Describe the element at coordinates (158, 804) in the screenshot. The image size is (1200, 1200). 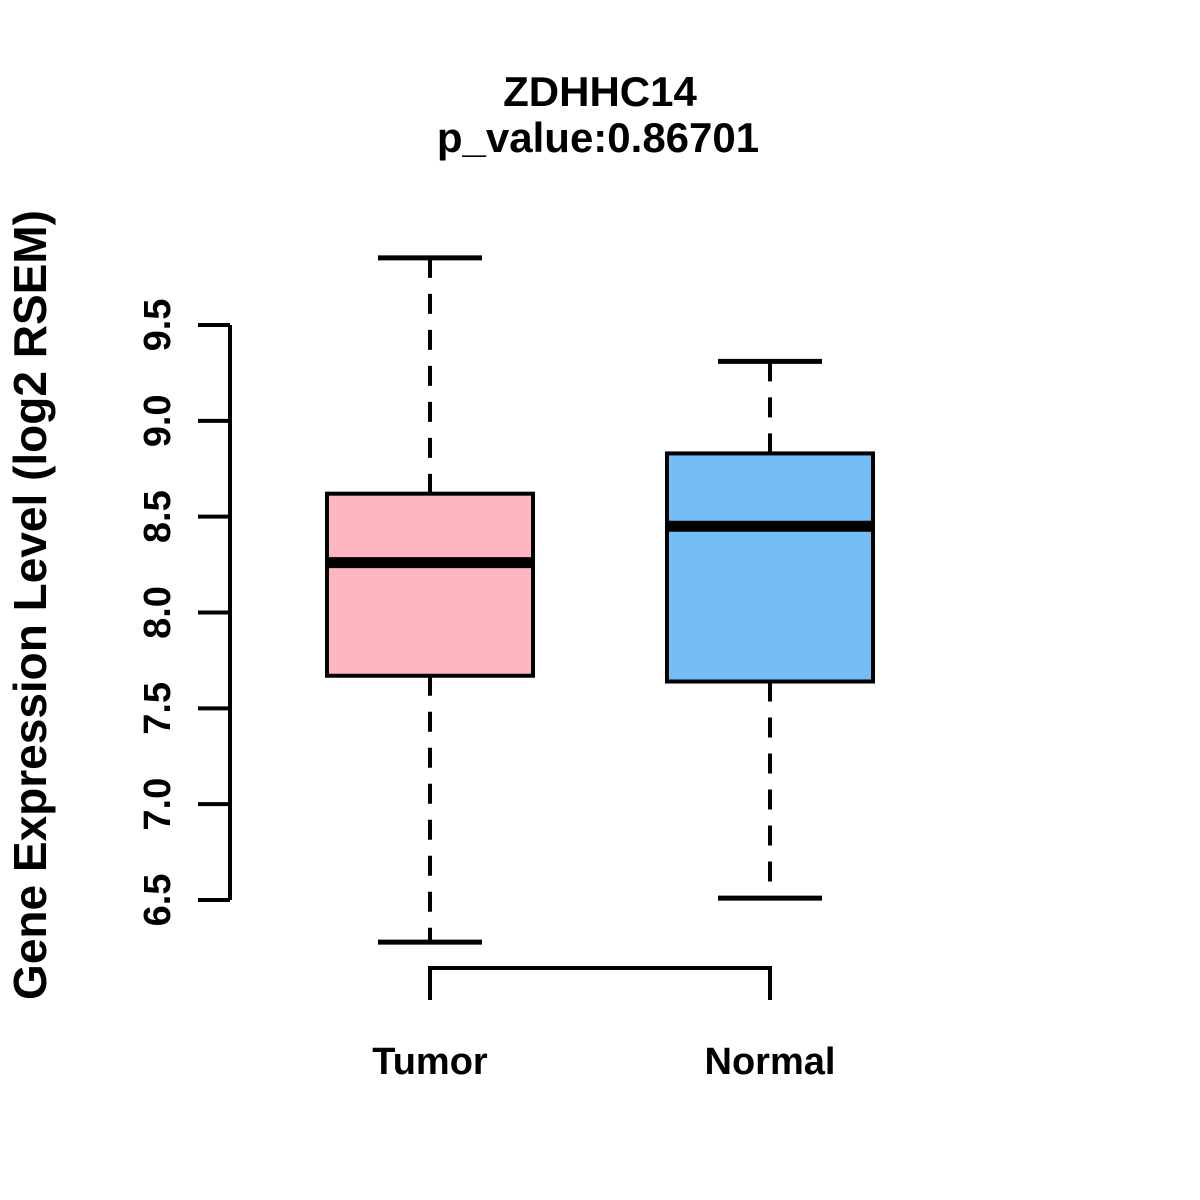
I see `y-axis-tick-label: 7.0` at that location.